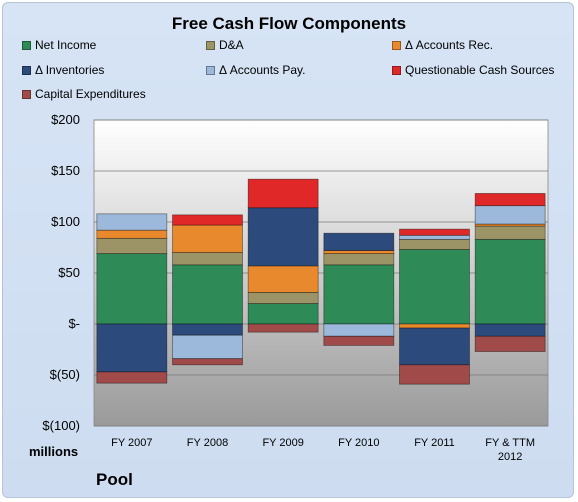  Describe the element at coordinates (69, 272) in the screenshot. I see `y-tick-label: $50` at that location.